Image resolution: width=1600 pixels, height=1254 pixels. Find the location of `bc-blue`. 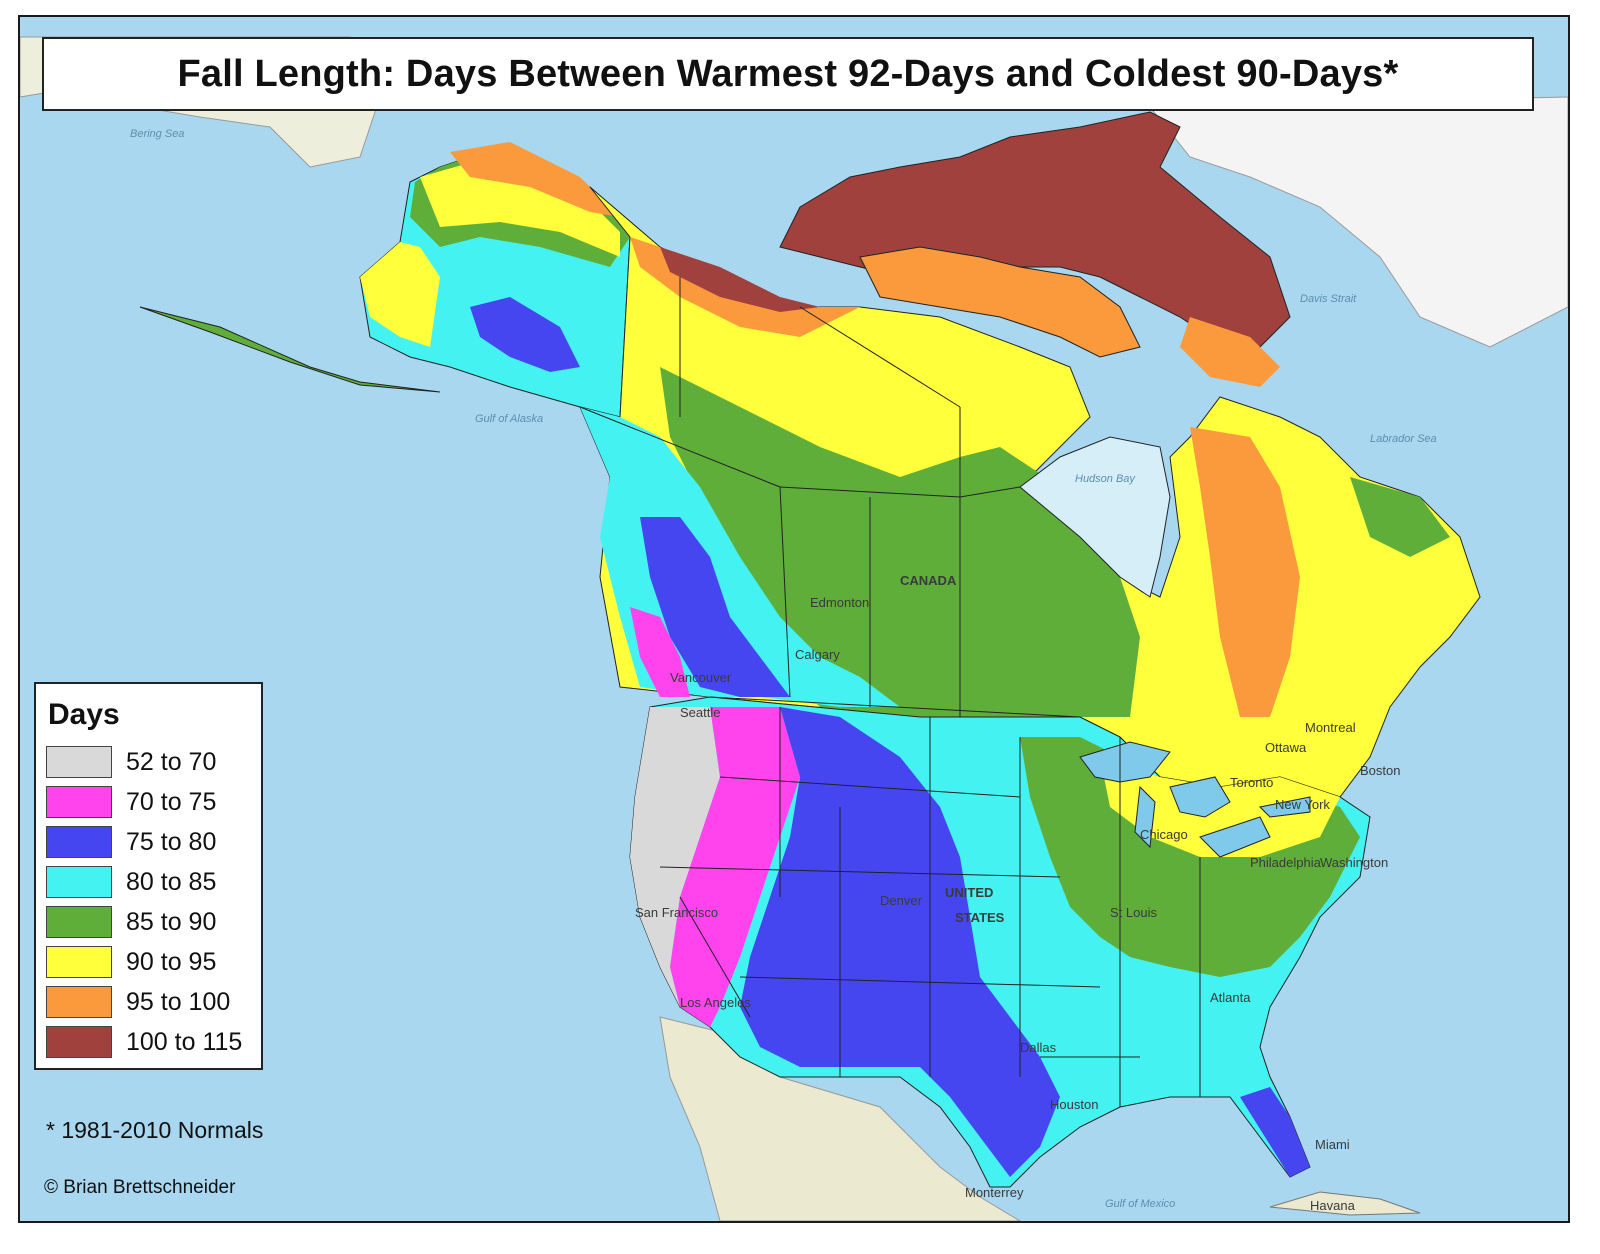

bc-blue is located at coordinates (715, 607).